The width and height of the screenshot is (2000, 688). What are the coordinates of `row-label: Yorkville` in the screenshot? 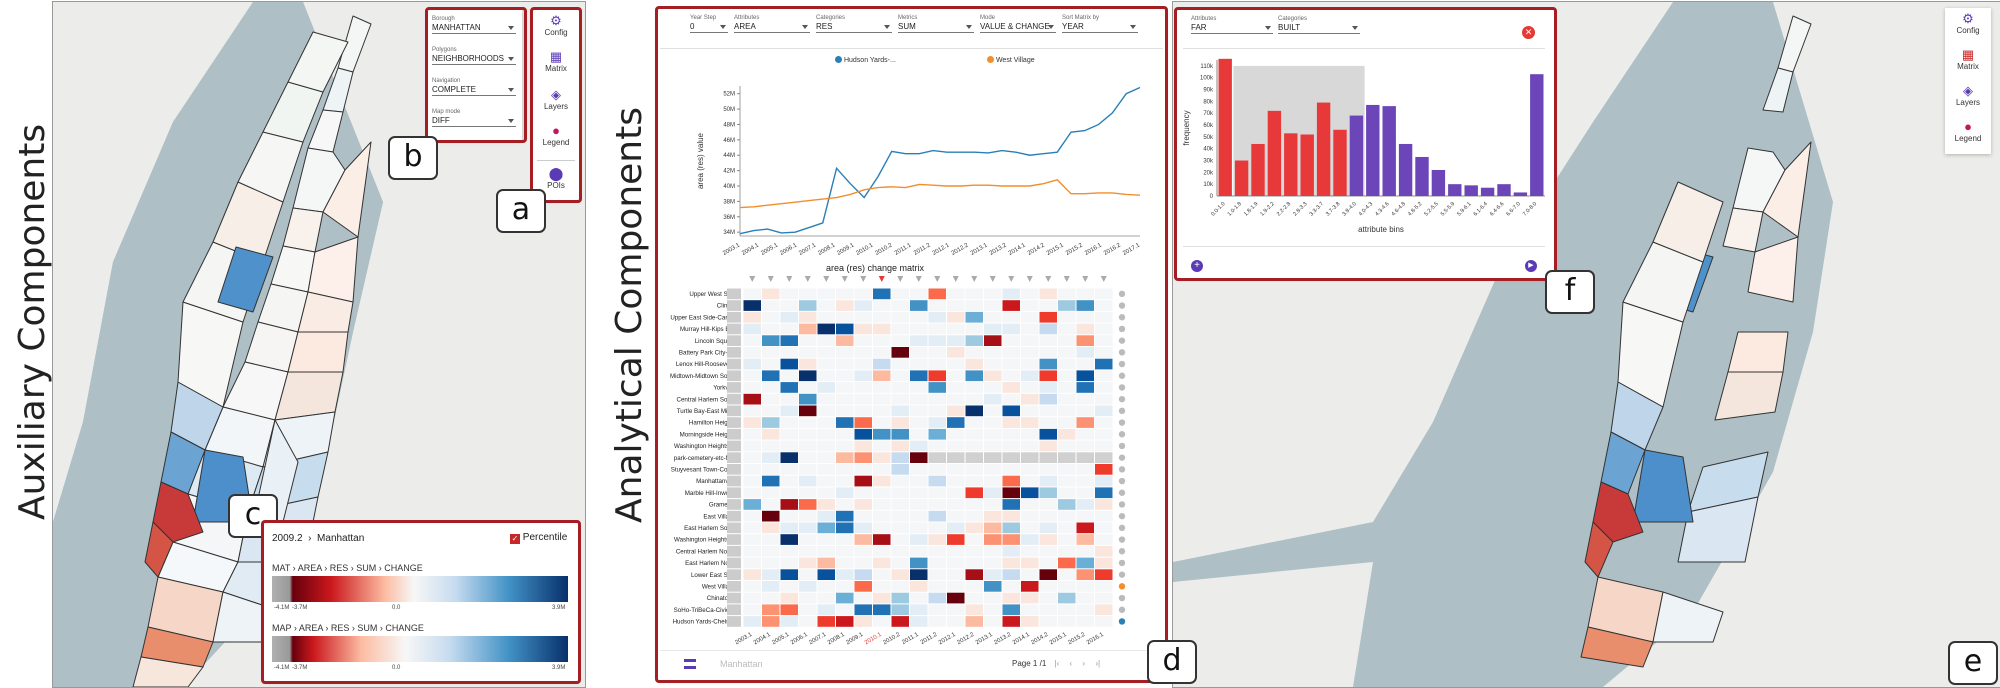 It's located at (724, 388).